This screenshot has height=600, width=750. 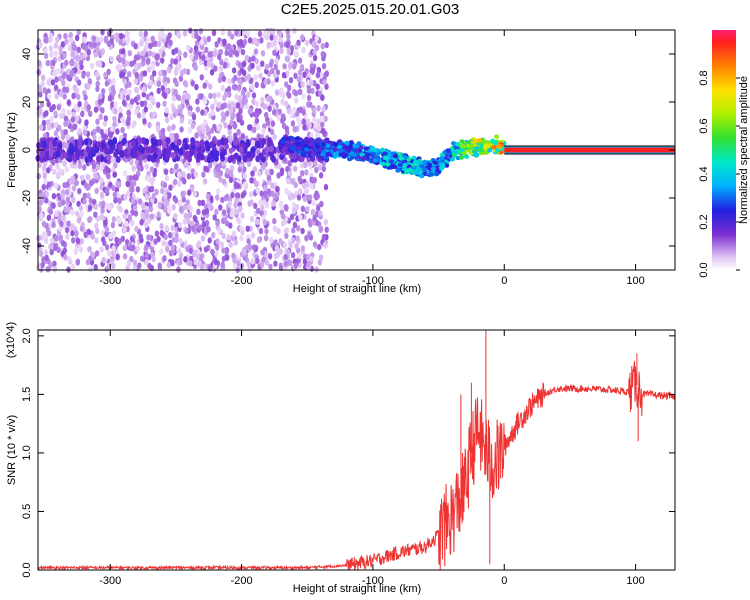 What do you see at coordinates (719, 174) in the screenshot?
I see `colorbar-ticks: 0.0 0.2 0.4 0.6 0.8` at bounding box center [719, 174].